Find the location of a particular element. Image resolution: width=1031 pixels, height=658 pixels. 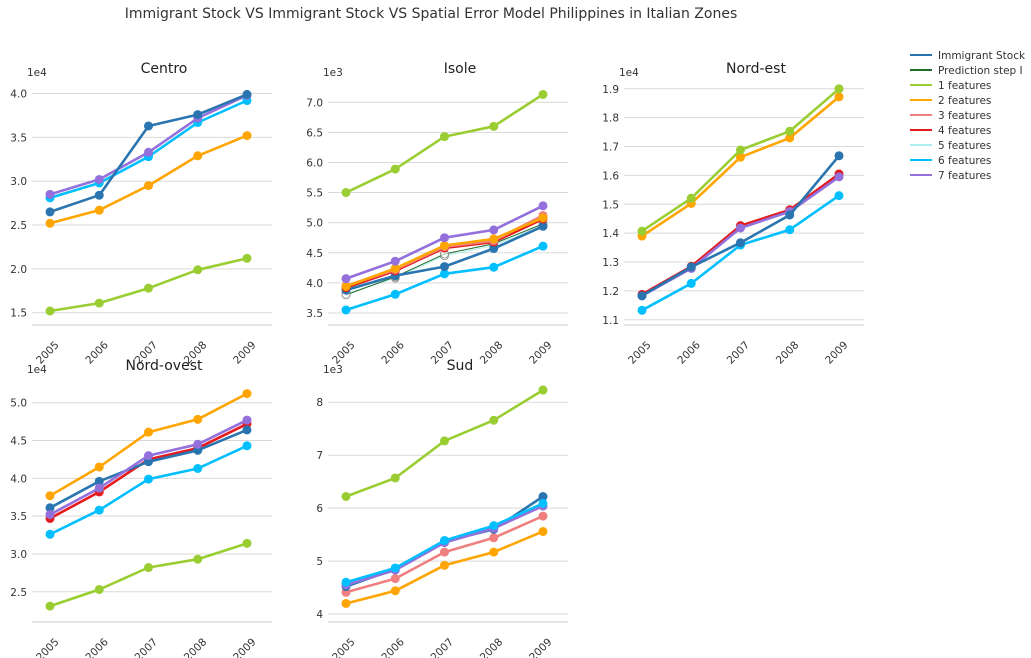

legend-label: Prediction step I is located at coordinates (980, 71).